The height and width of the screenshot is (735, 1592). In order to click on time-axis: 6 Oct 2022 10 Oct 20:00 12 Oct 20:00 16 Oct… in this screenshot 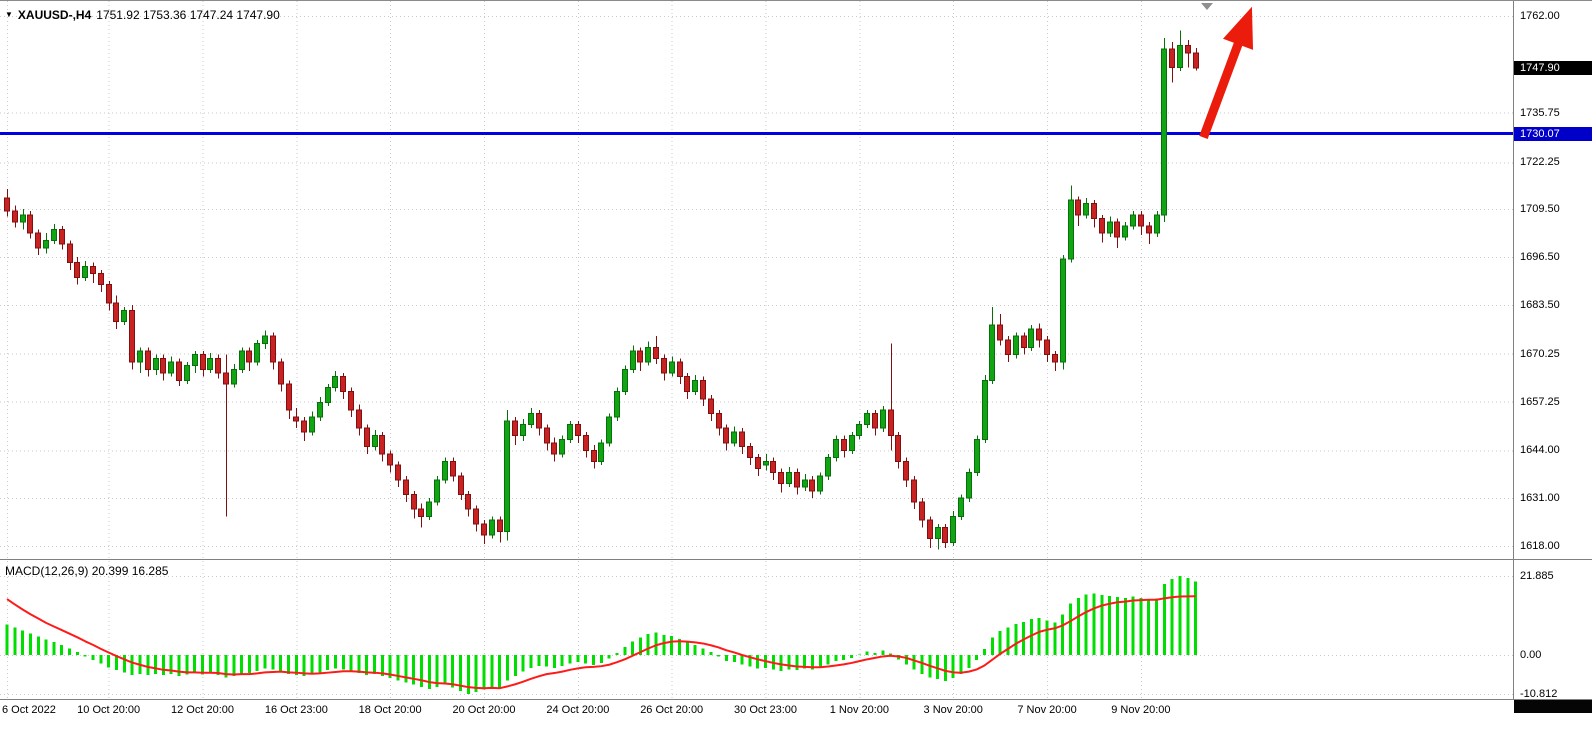, I will do `click(756, 712)`.